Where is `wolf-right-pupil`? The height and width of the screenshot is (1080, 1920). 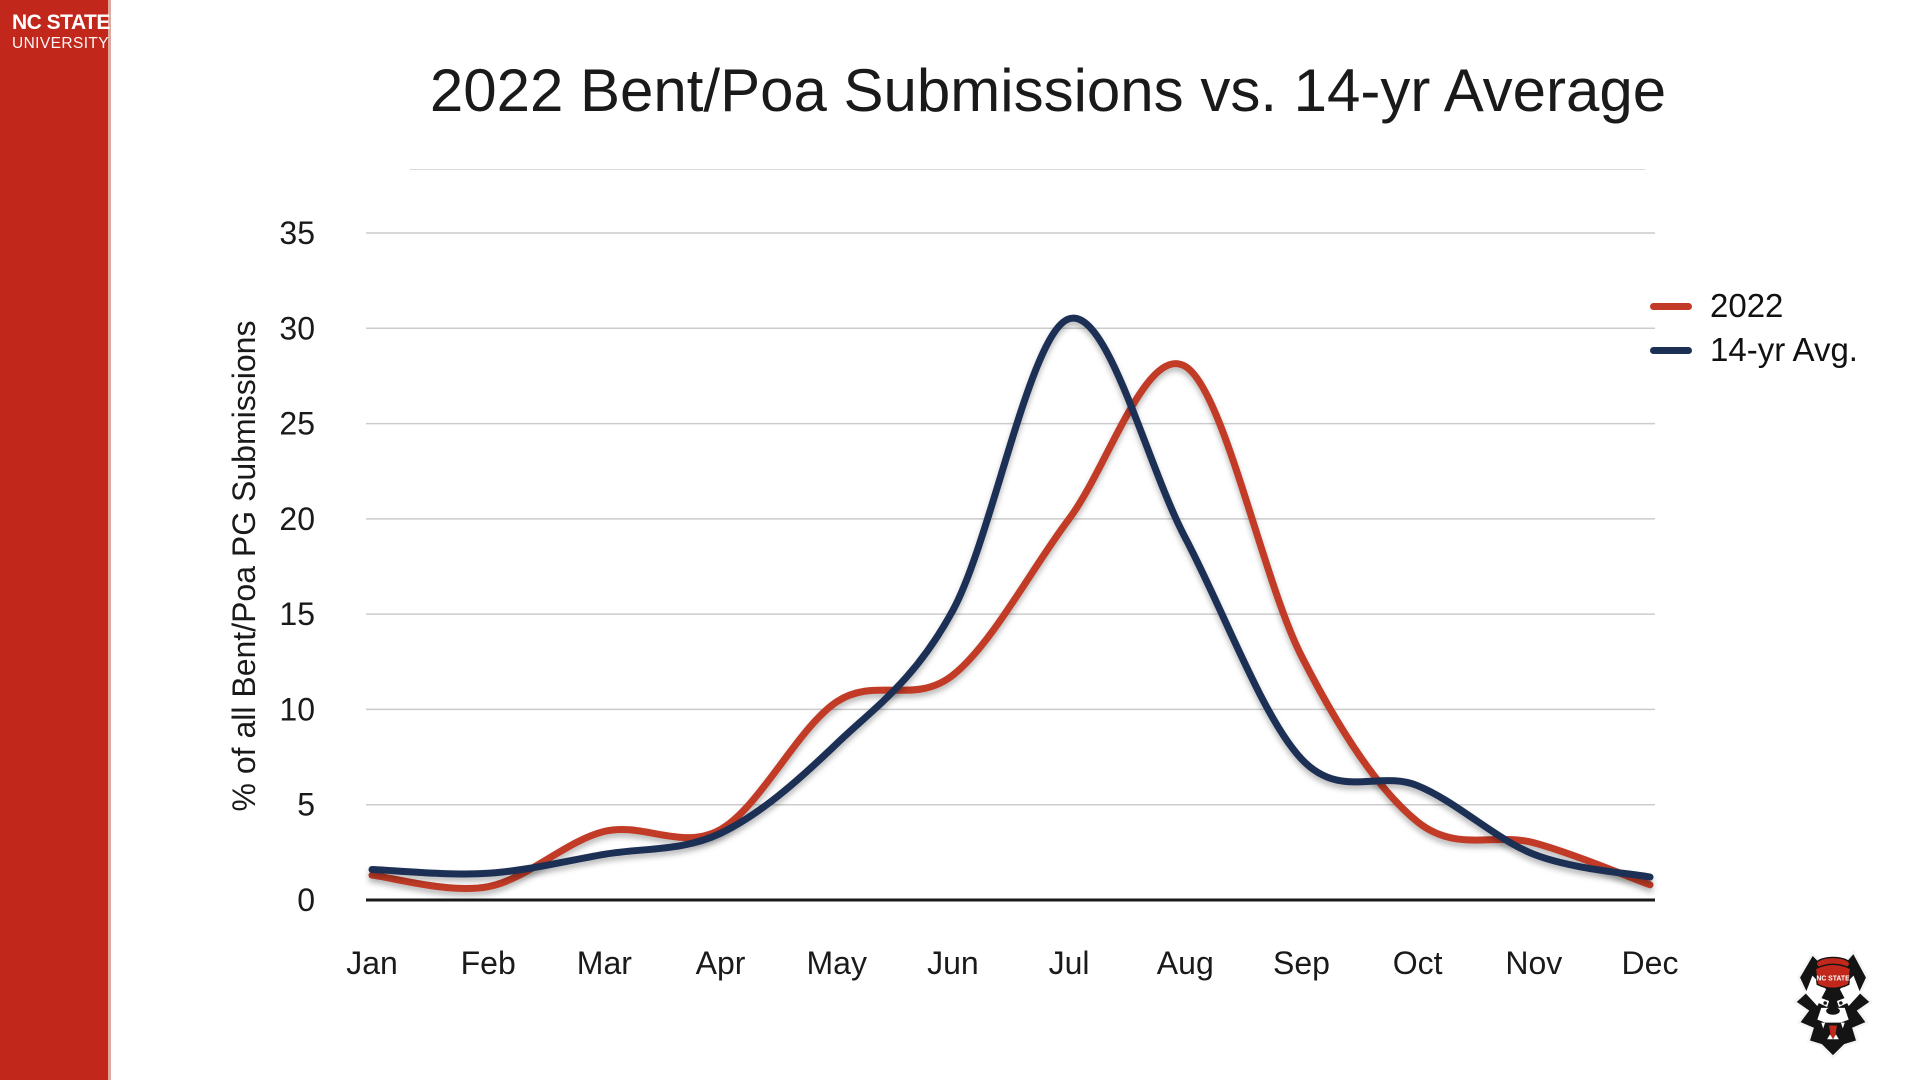
wolf-right-pupil is located at coordinates (1841, 1003).